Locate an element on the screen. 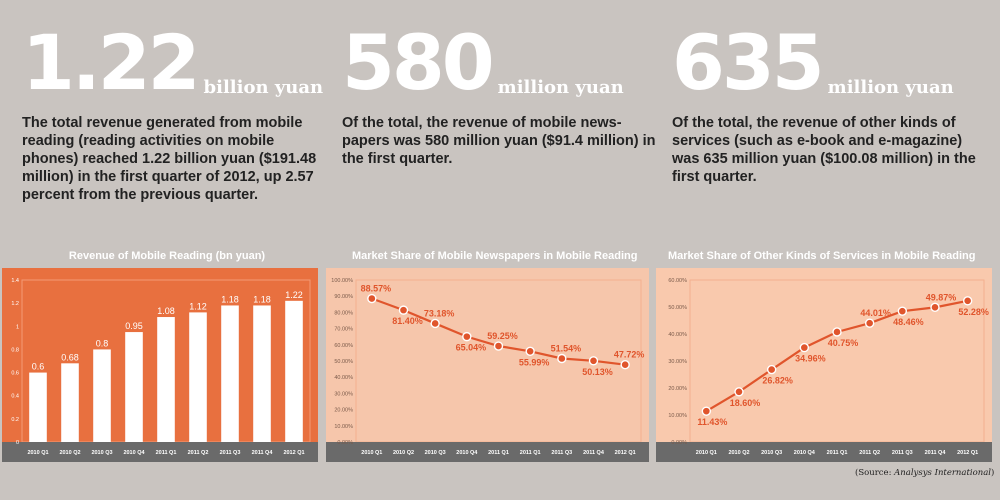 This screenshot has height=500, width=1000. bar-value-label: 0.8 is located at coordinates (102, 343).